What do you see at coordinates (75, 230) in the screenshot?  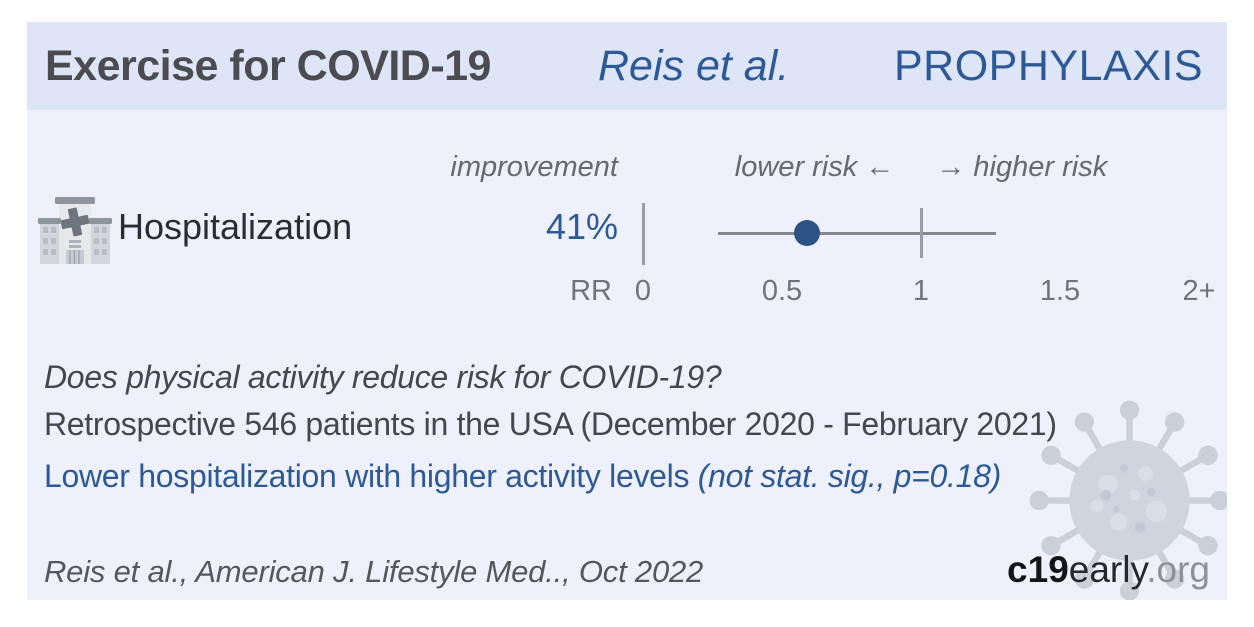 I see `hospital-icon` at bounding box center [75, 230].